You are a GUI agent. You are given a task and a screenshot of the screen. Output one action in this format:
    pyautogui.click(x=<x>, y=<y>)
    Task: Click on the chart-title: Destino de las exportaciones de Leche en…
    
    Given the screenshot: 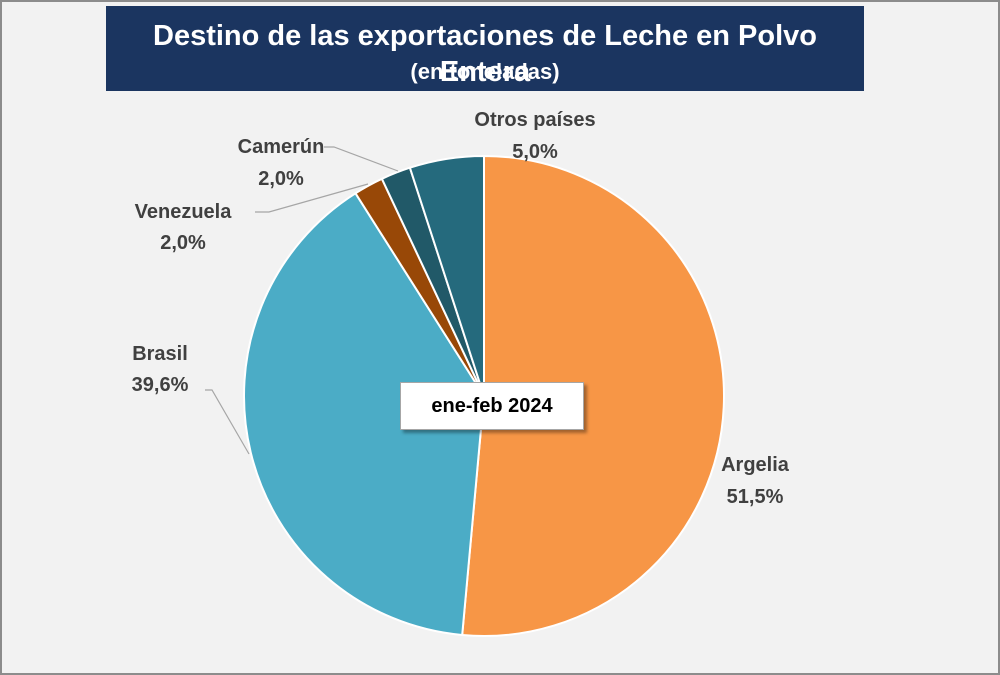 What is the action you would take?
    pyautogui.click(x=485, y=54)
    